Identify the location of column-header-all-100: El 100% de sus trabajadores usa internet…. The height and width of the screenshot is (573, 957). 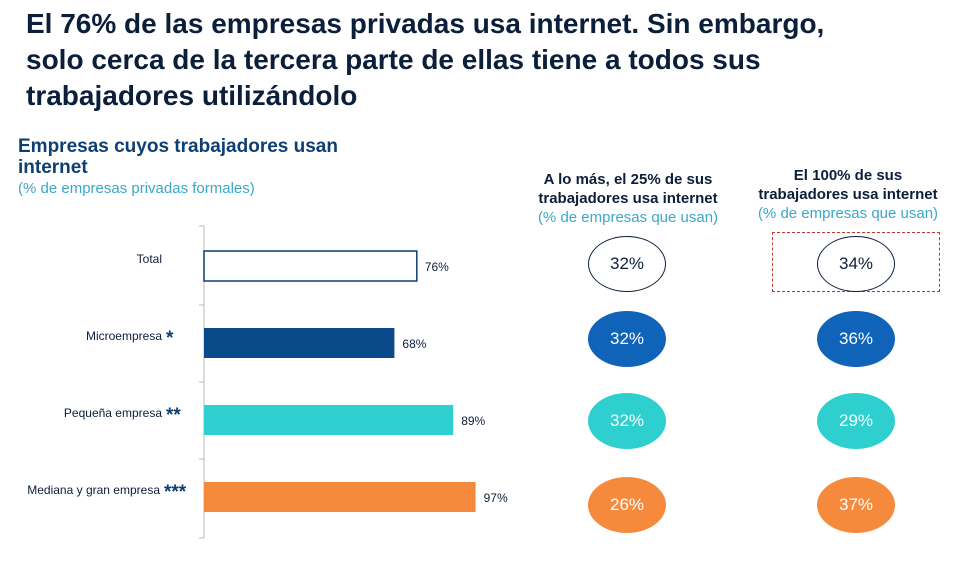
(847, 194).